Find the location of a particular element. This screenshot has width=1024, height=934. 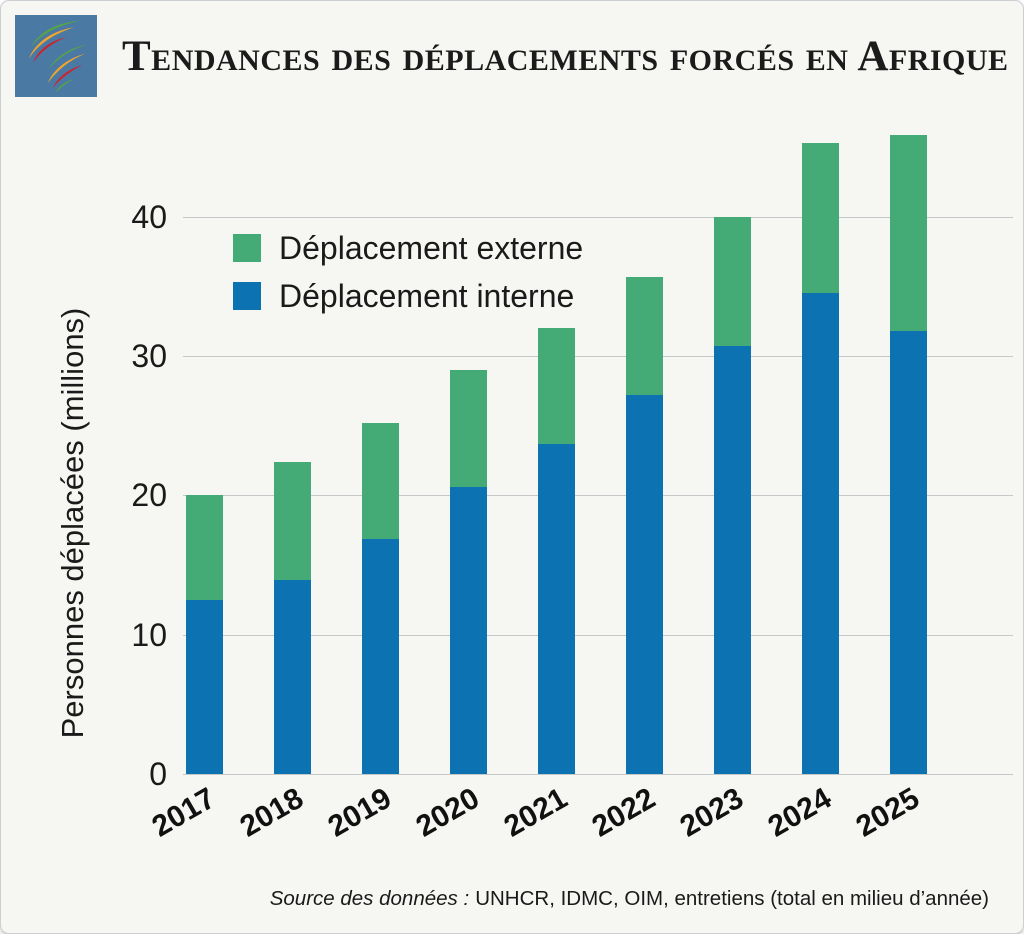

legend-label-externe: Déplacement externe is located at coordinates (431, 248).